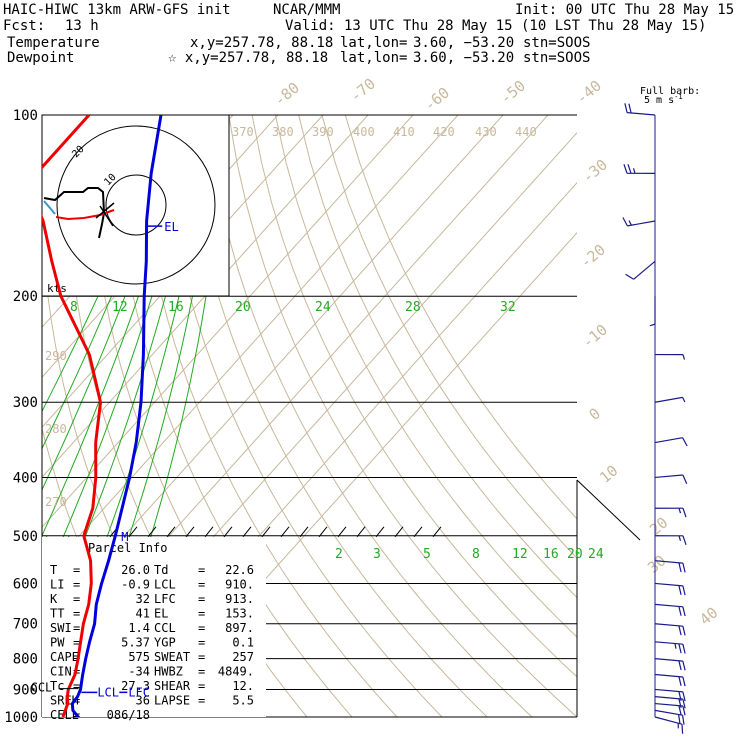 This screenshot has height=740, width=740. What do you see at coordinates (120, 307) in the screenshot?
I see `theta-e-label: 12` at bounding box center [120, 307].